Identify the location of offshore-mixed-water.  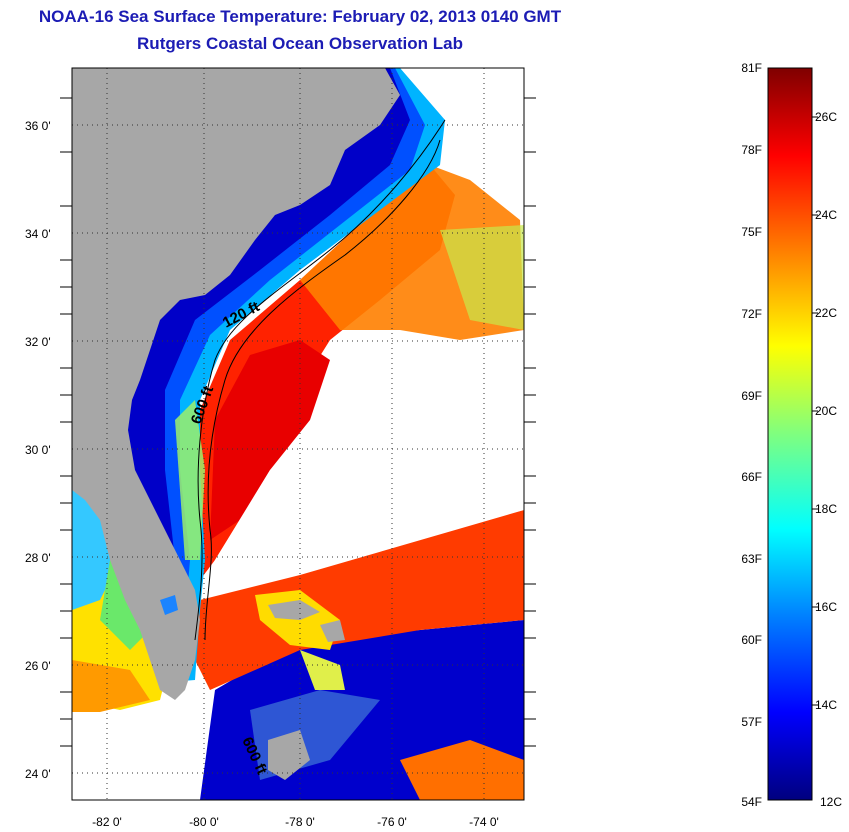
(482, 277).